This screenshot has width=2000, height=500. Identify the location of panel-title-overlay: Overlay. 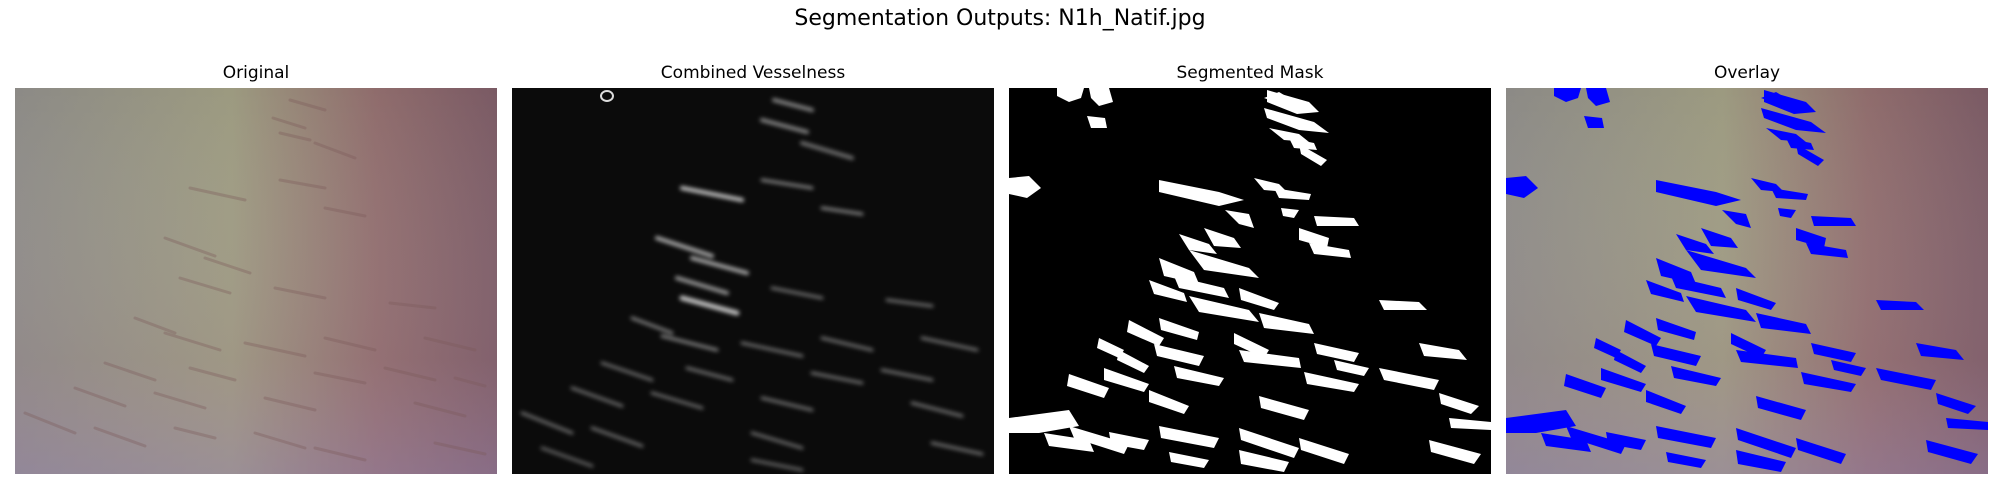
(1747, 73).